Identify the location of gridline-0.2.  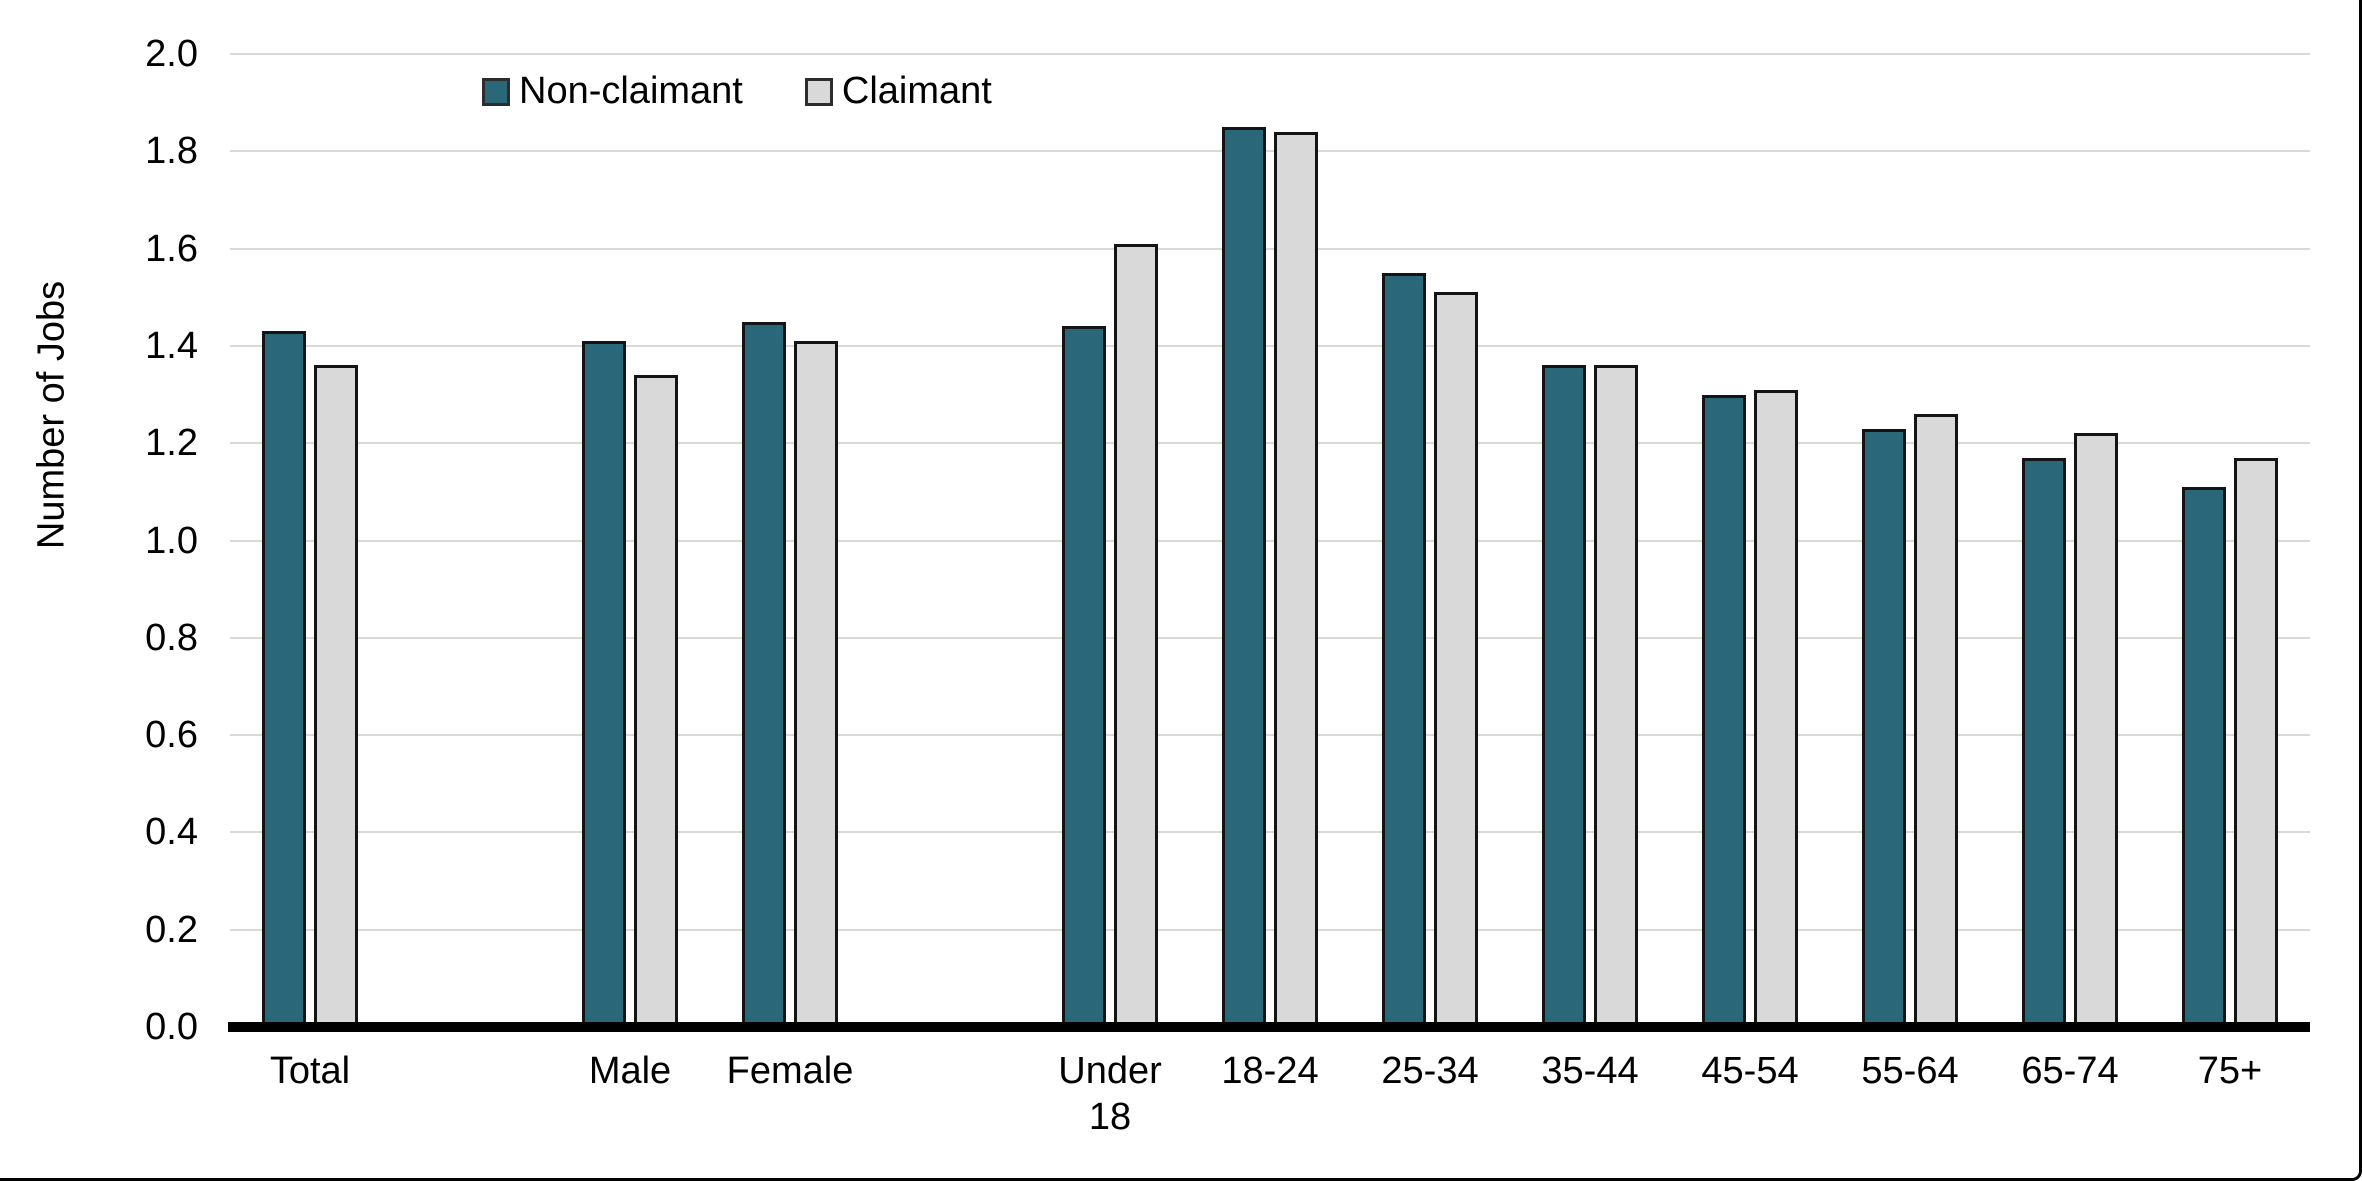
(1270, 929).